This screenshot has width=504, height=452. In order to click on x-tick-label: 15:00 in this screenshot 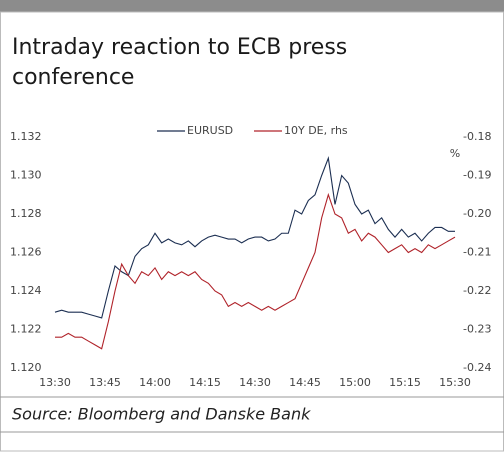, I will do `click(355, 382)`.